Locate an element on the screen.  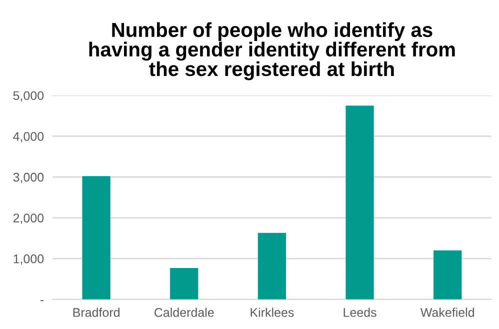
y-tick-label: 3,000 is located at coordinates (28, 178).